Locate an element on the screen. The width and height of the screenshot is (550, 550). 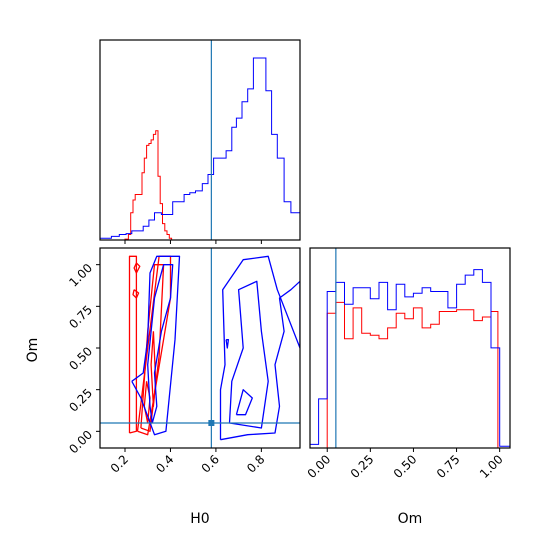
h0-histogram-ticks is located at coordinates (193, 242).